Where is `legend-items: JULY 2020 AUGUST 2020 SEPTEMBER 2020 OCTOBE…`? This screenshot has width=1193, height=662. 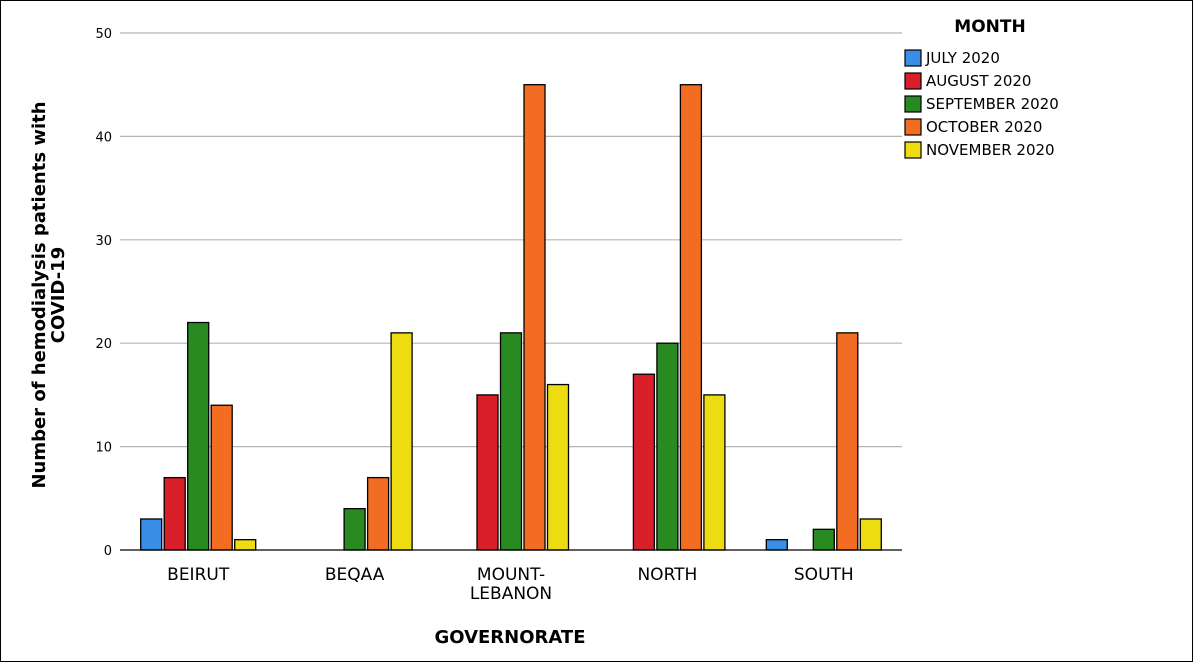
legend-items: JULY 2020 AUGUST 2020 SEPTEMBER 2020 OCTOBE… is located at coordinates (981, 104).